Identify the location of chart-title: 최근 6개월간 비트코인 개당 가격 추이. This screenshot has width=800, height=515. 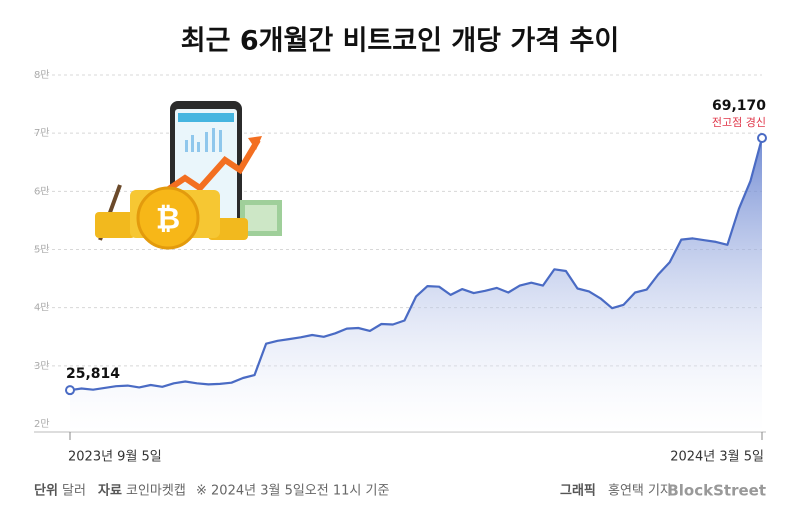
(400, 41).